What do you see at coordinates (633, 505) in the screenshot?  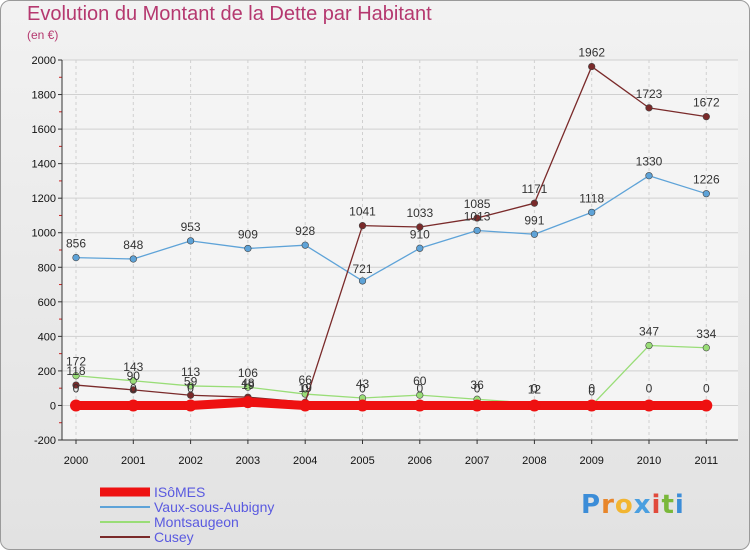 I see `proxiti-logo: Proxiti` at bounding box center [633, 505].